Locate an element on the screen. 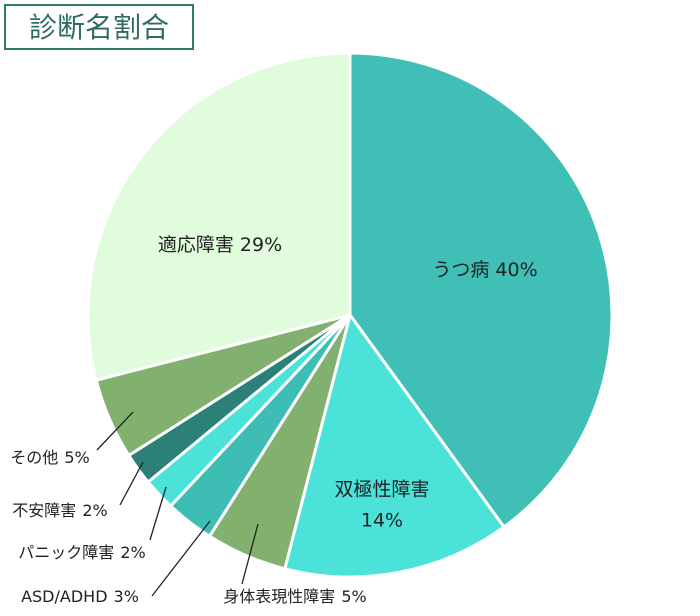 Image resolution: width=700 pixels, height=616 pixels. slice-label-group: うつ病 40% is located at coordinates (484, 270).